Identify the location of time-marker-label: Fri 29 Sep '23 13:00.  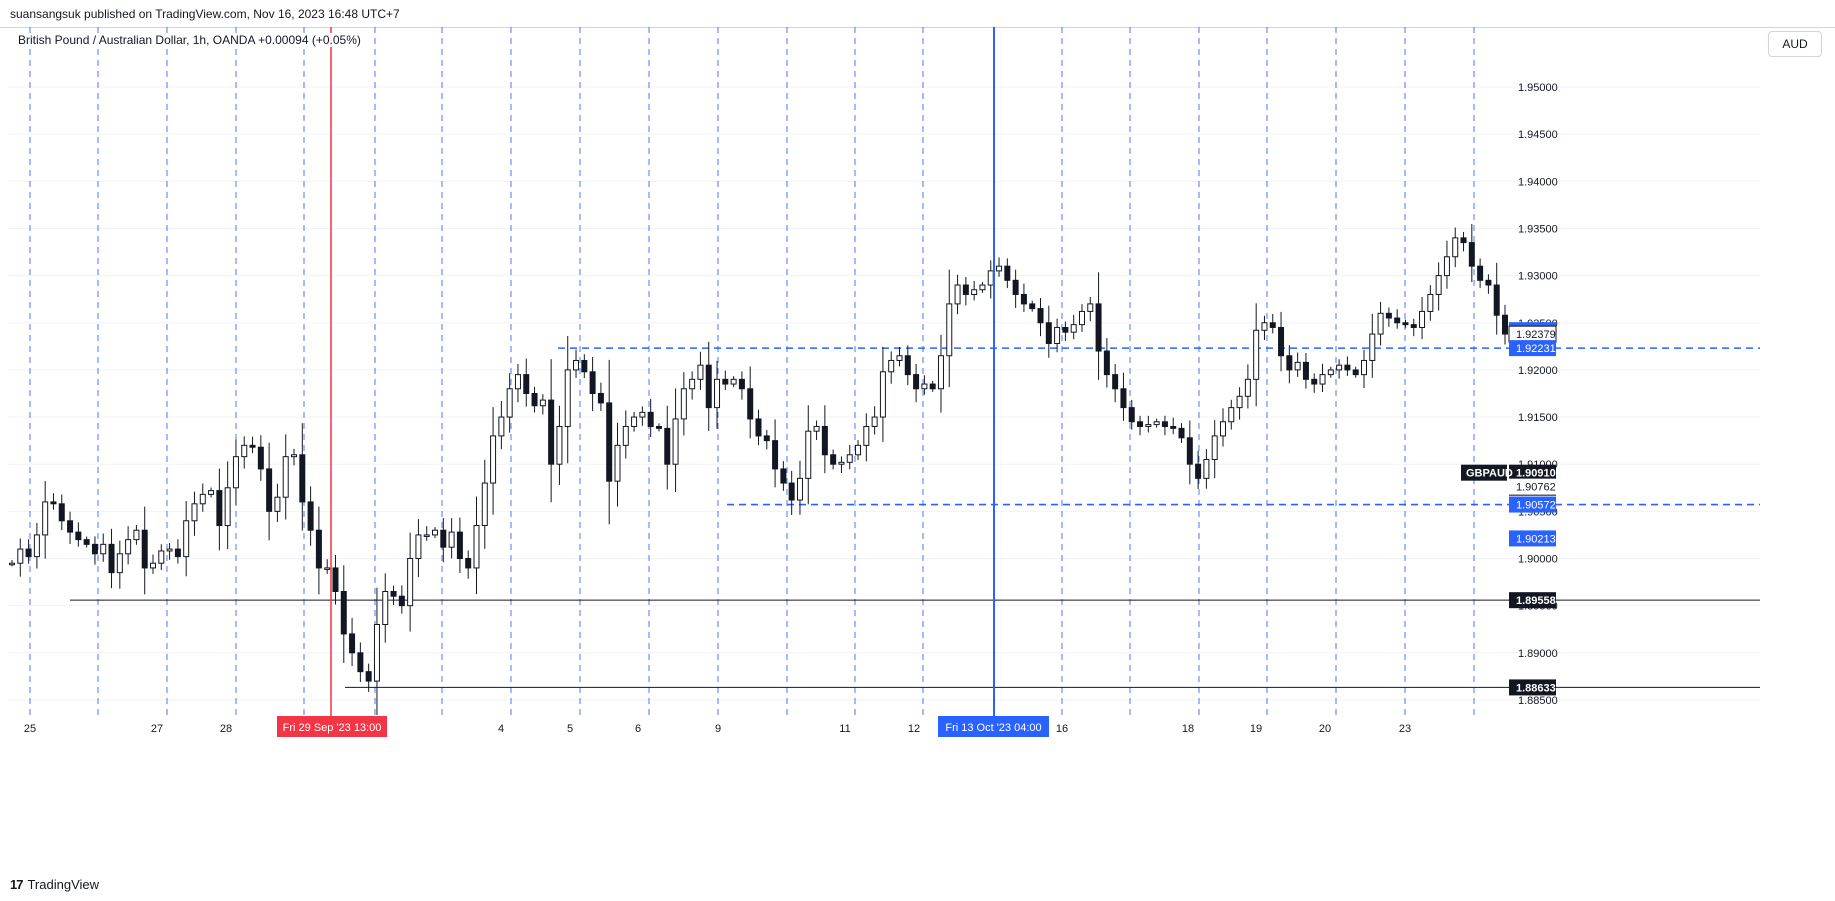
(332, 726).